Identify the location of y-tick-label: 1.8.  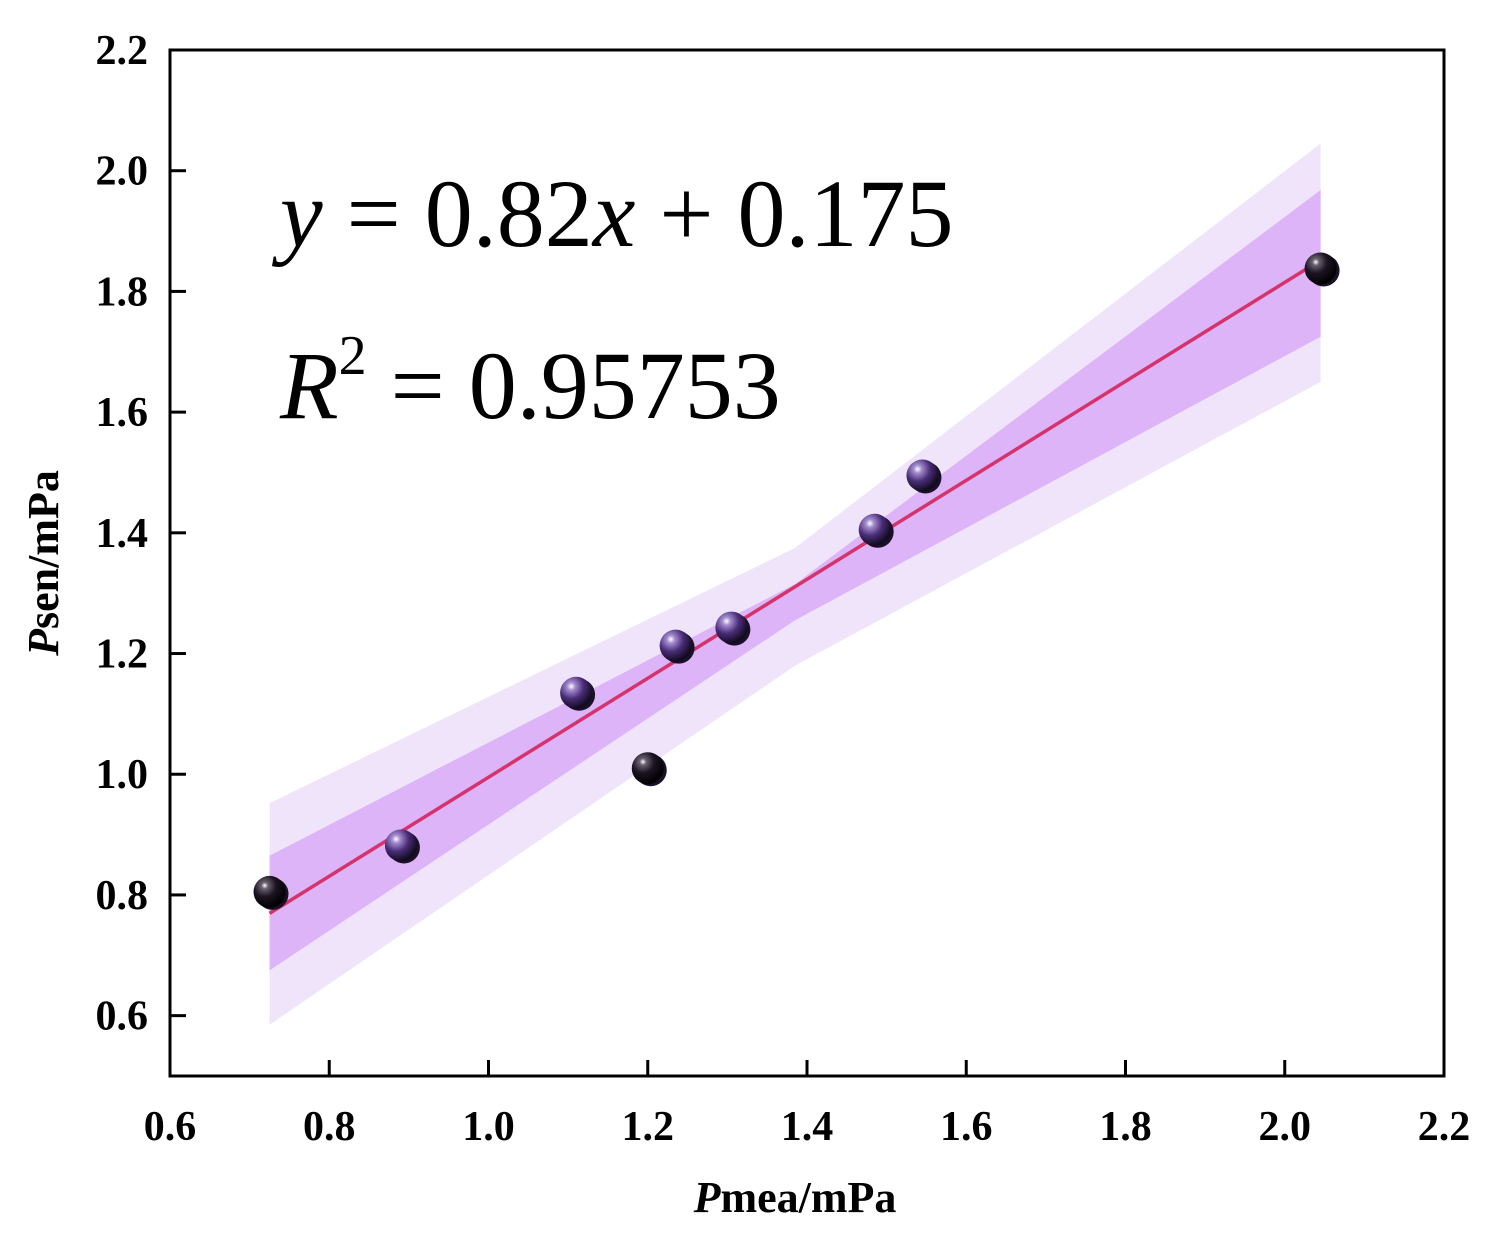
(122, 292).